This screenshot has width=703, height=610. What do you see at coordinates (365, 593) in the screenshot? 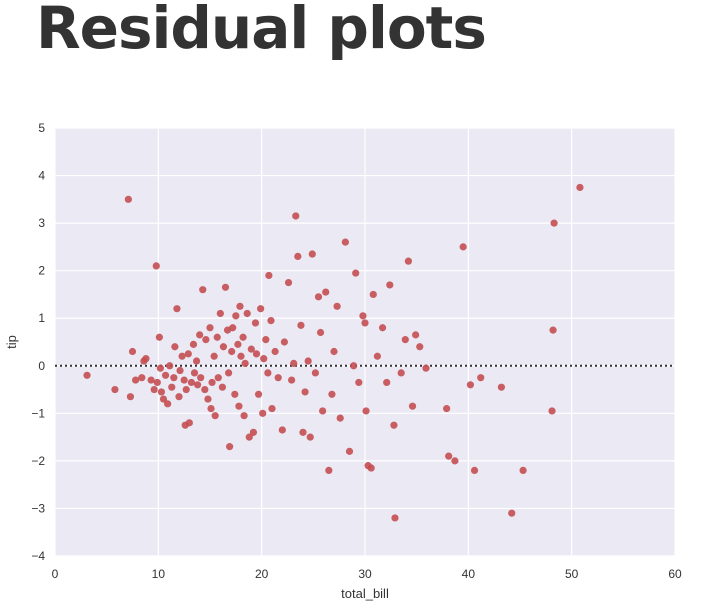
I see `x-axis-label: total_bill` at bounding box center [365, 593].